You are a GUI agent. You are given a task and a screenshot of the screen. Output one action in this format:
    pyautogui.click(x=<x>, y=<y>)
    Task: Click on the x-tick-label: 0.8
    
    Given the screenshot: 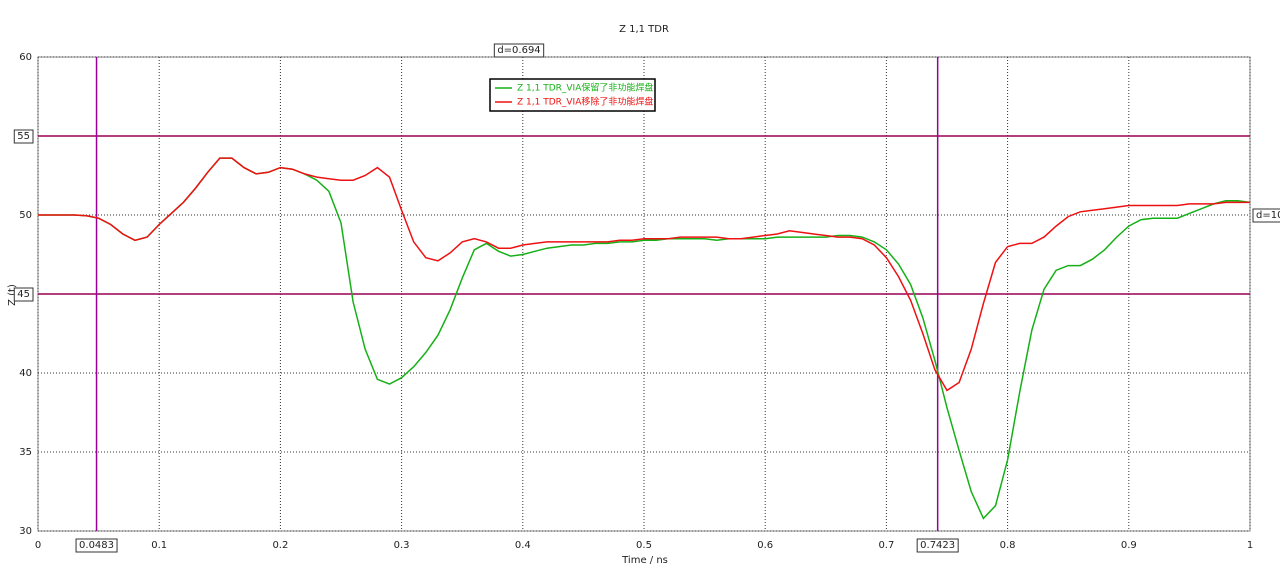 What is the action you would take?
    pyautogui.click(x=1008, y=545)
    